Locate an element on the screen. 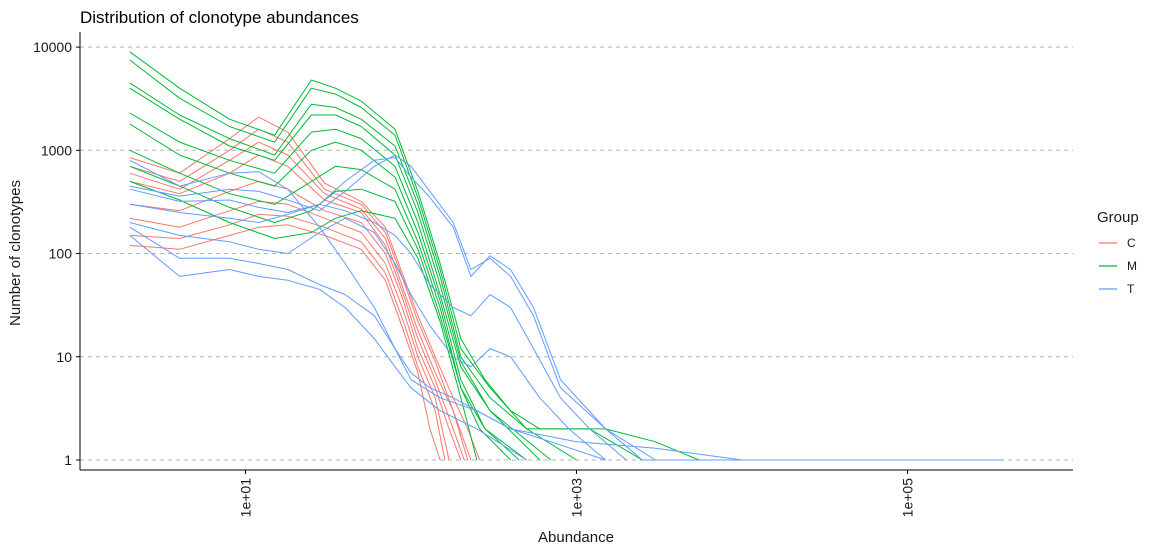  x-tick-label: 1e+05 is located at coordinates (908, 498).